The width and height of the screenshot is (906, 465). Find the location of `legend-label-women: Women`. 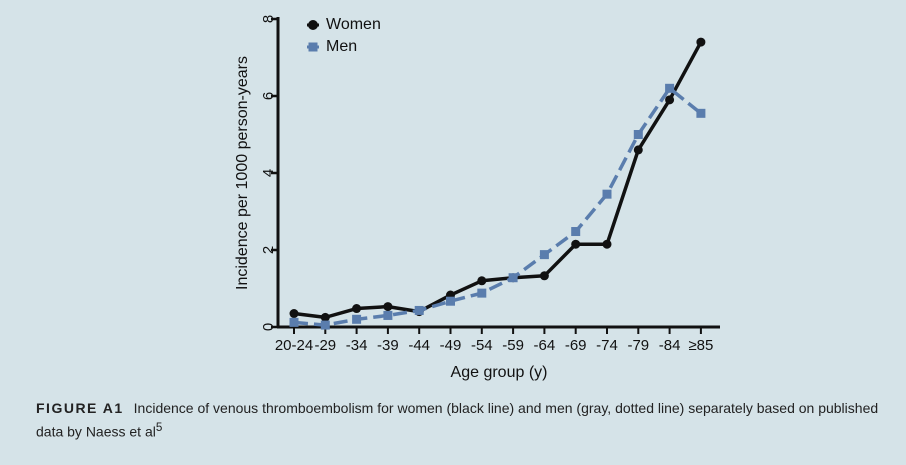

legend-label-women: Women is located at coordinates (353, 24).